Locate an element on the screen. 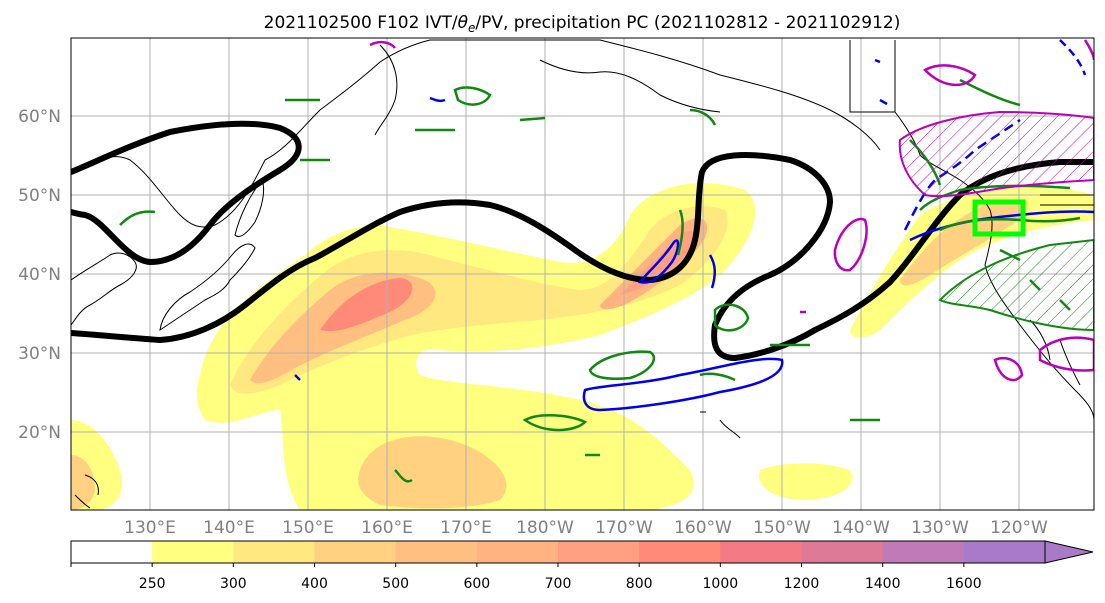  lon-label: 120°W is located at coordinates (1019, 528).